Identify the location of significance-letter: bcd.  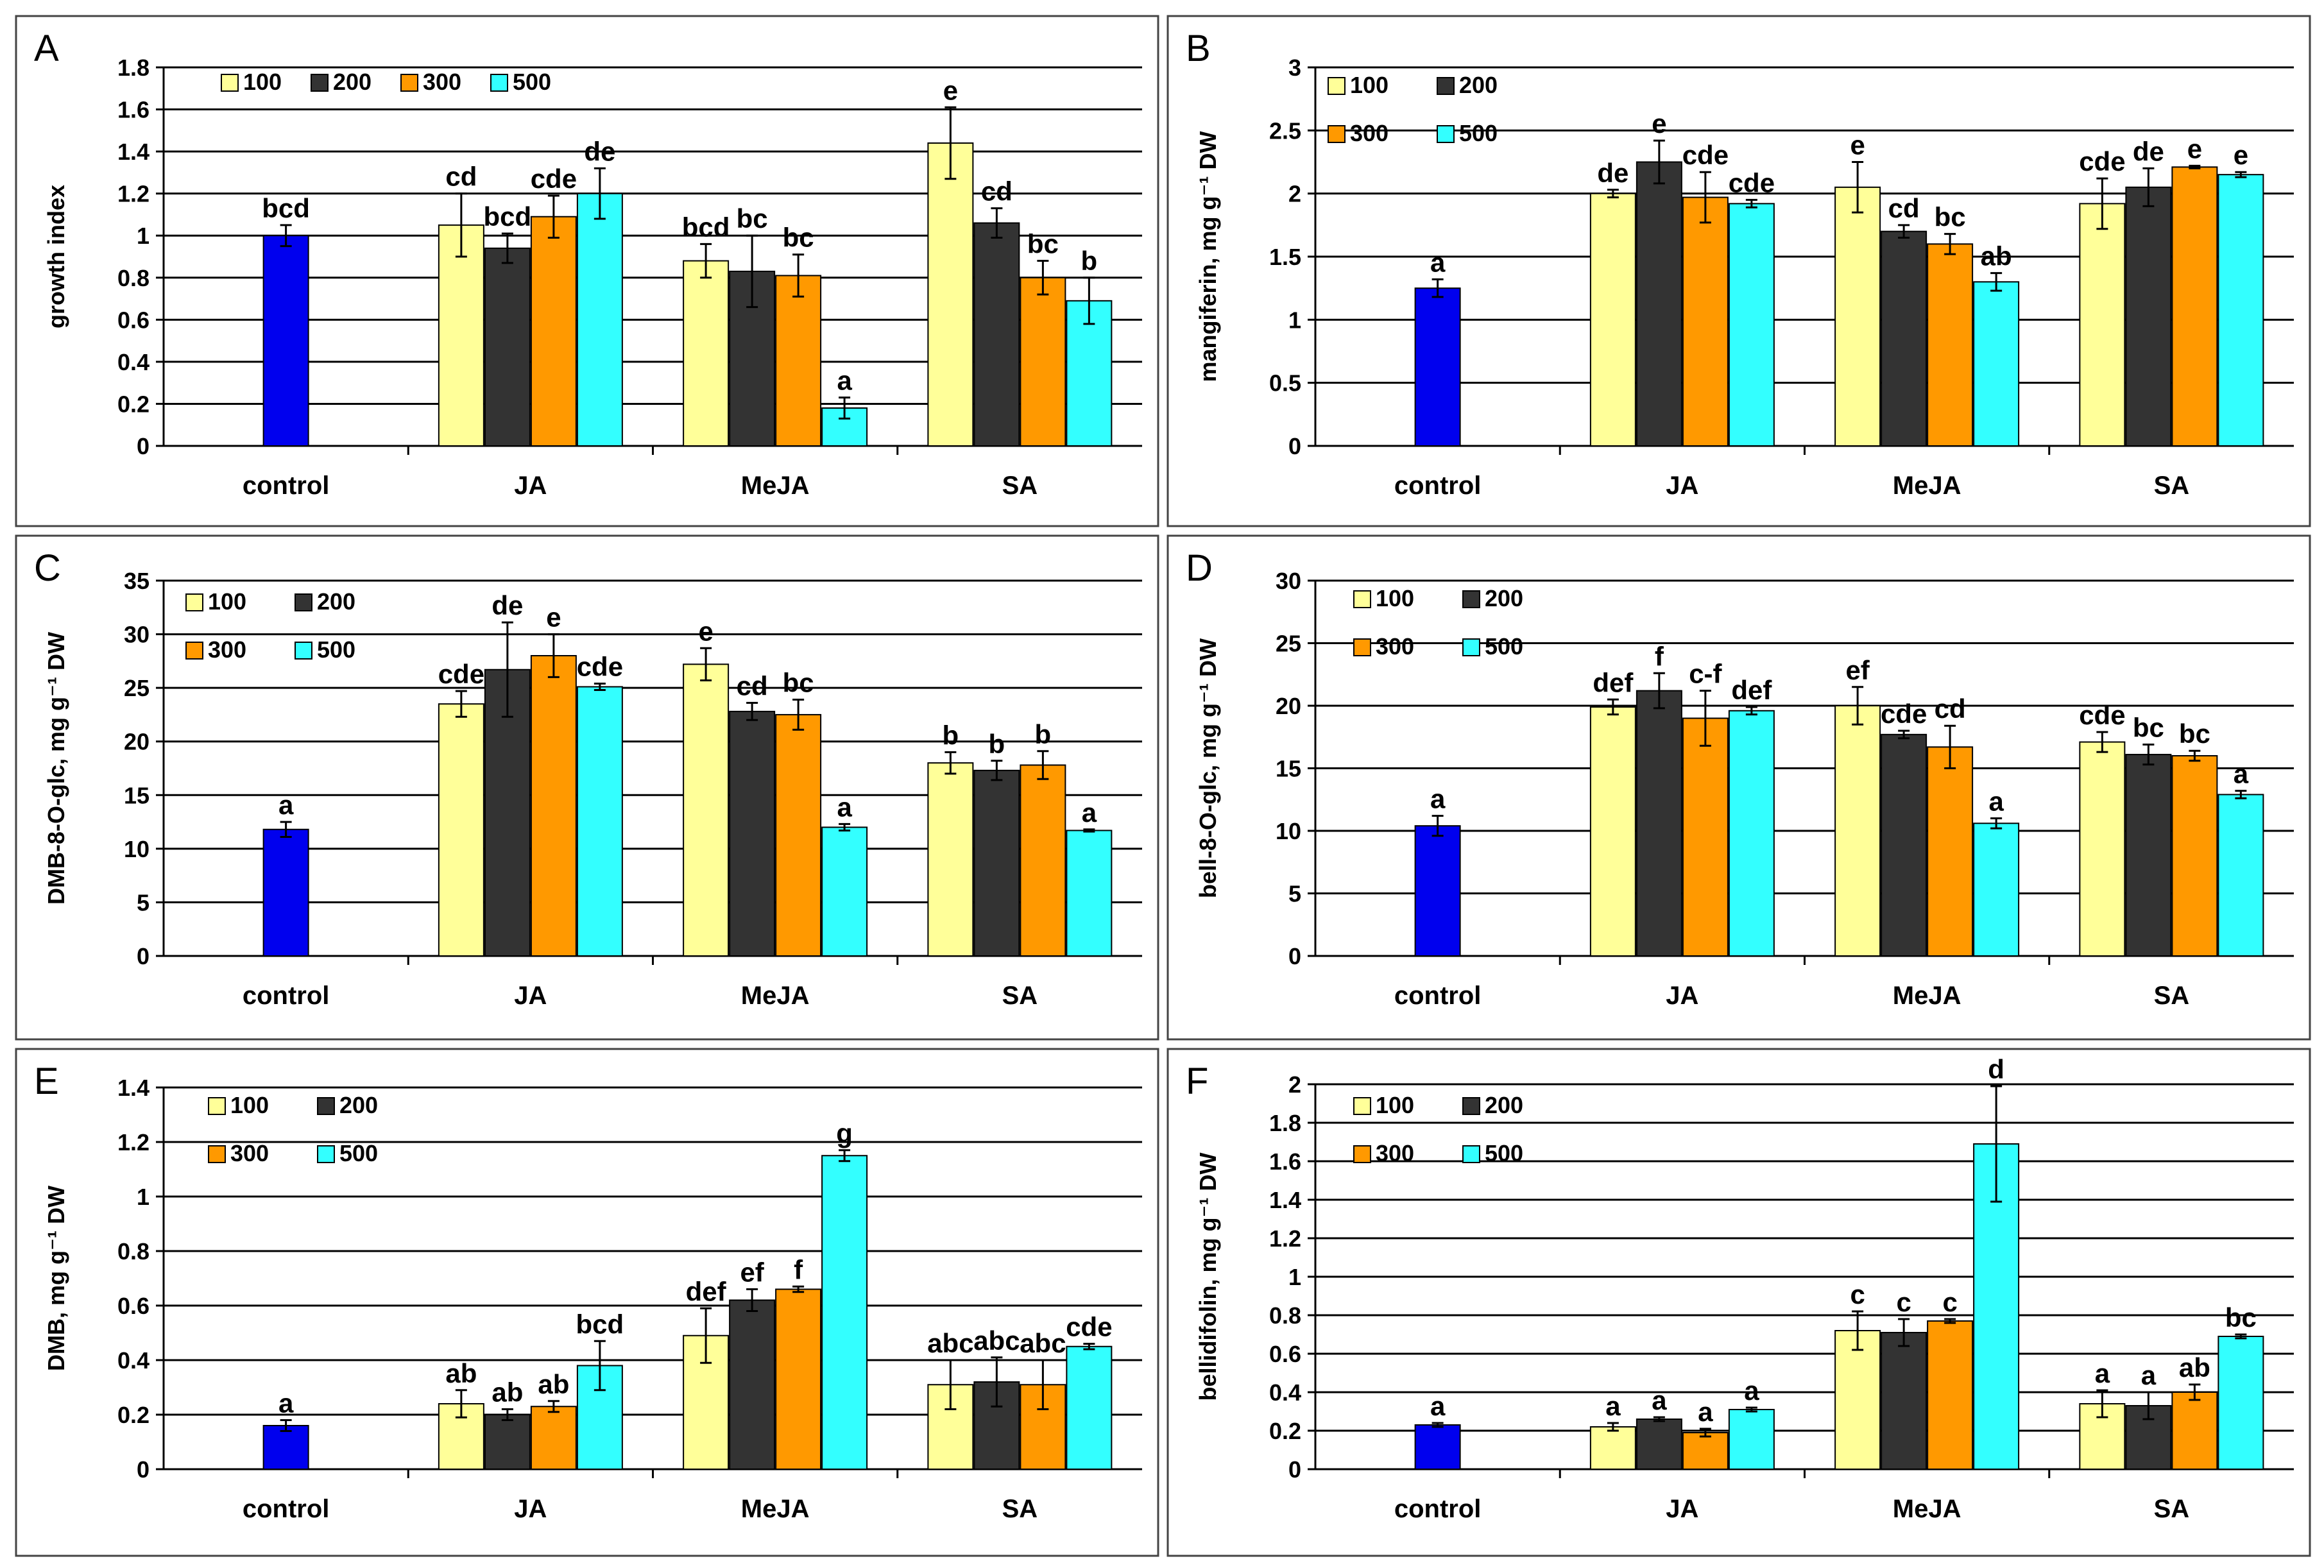
(600, 1324).